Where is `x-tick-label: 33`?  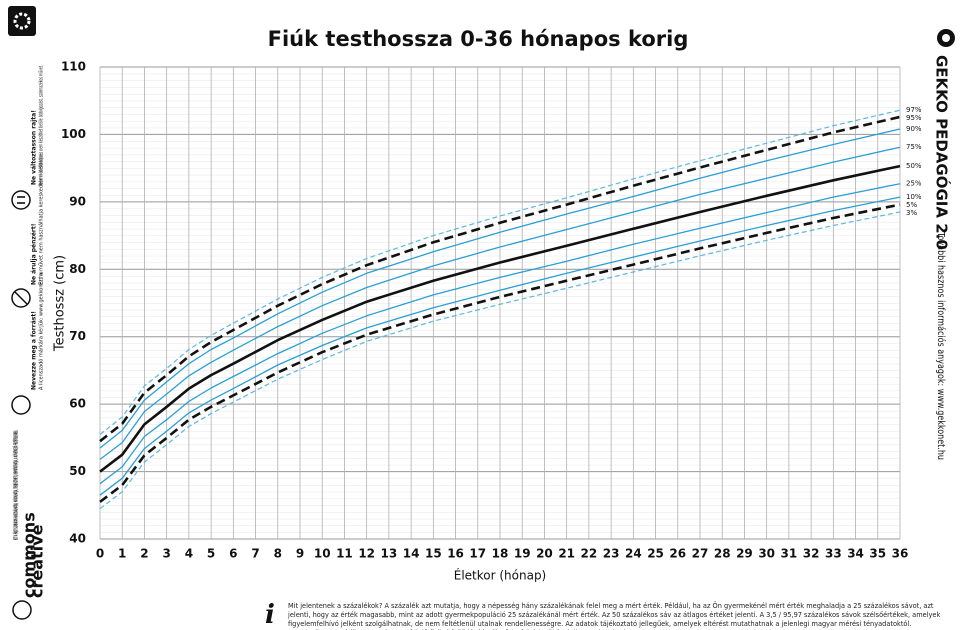
x-tick-label: 33 is located at coordinates (833, 554).